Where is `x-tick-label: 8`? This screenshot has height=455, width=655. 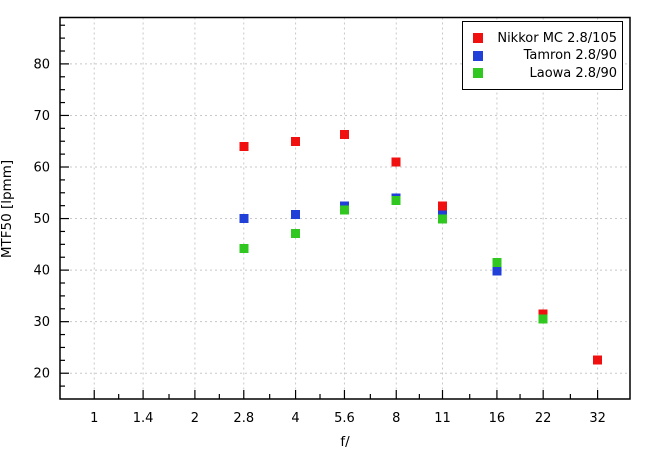
x-tick-label: 8 is located at coordinates (396, 418).